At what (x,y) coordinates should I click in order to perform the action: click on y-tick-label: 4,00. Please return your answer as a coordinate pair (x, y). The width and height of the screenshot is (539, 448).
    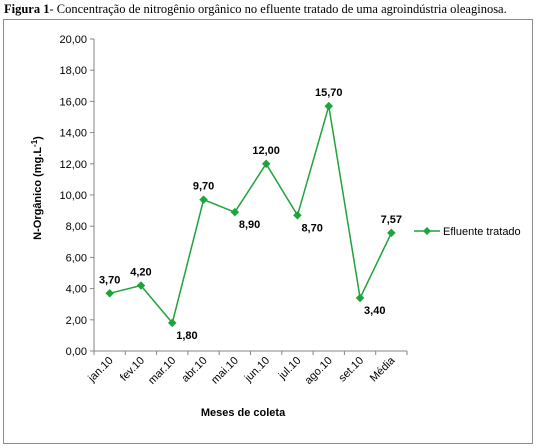
    Looking at the image, I should click on (76, 290).